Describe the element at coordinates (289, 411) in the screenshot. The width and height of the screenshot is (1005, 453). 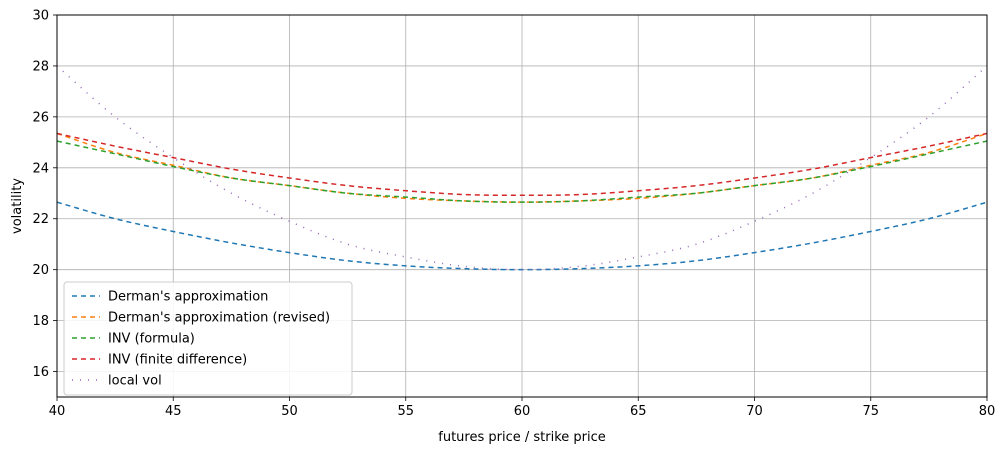
I see `x-tick-label: 50` at that location.